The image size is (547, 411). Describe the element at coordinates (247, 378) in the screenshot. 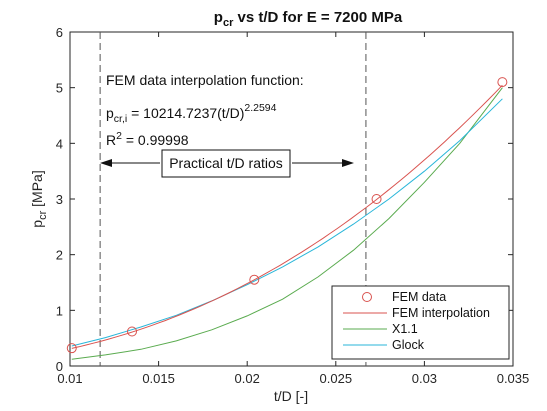

I see `x-tick-label: 0.02` at that location.